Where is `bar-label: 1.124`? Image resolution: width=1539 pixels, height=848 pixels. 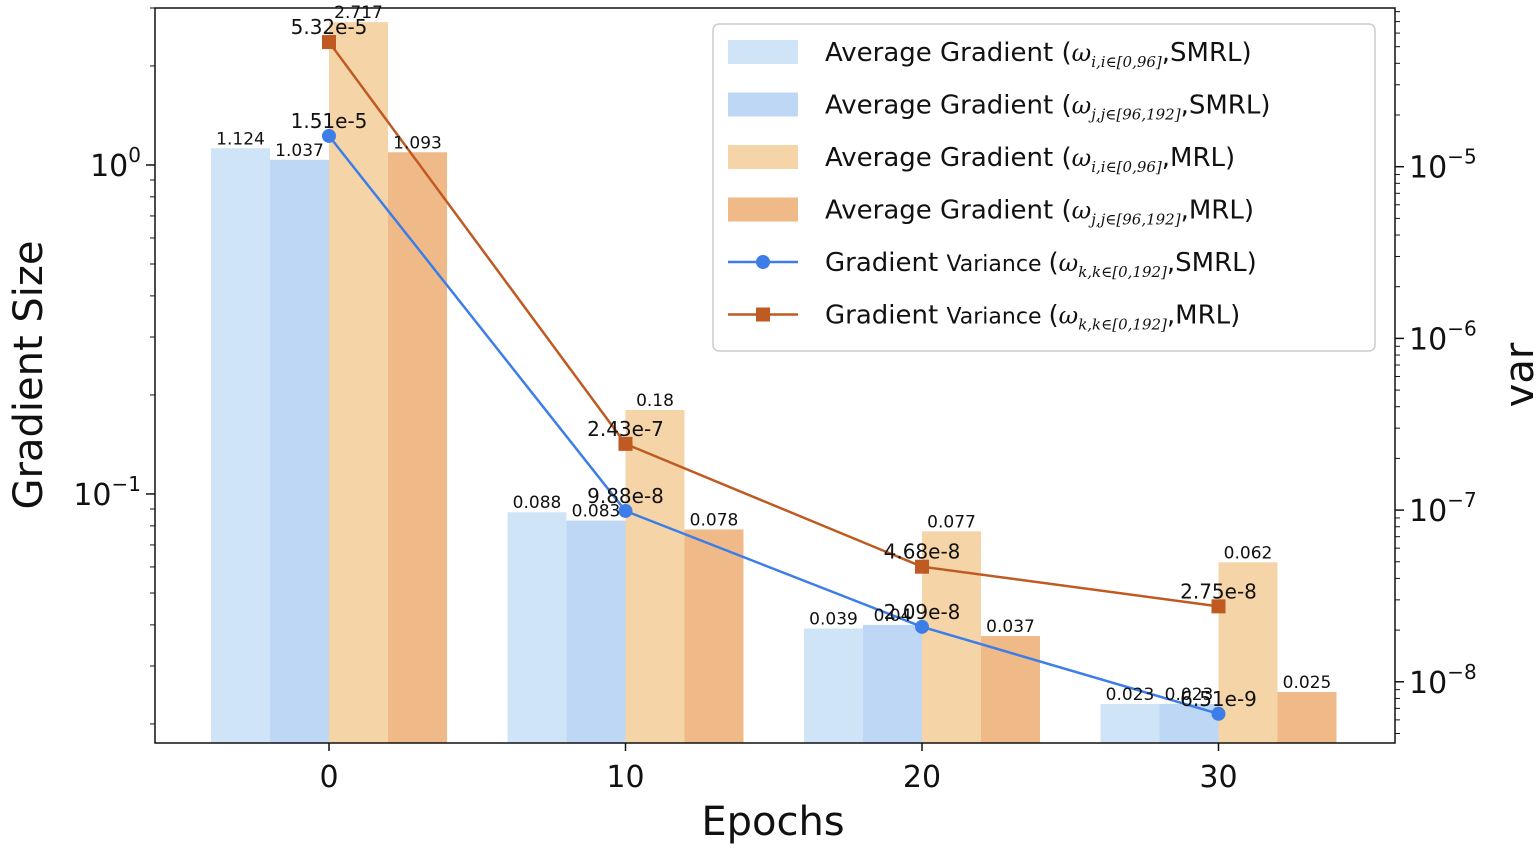 bar-label: 1.124 is located at coordinates (240, 139).